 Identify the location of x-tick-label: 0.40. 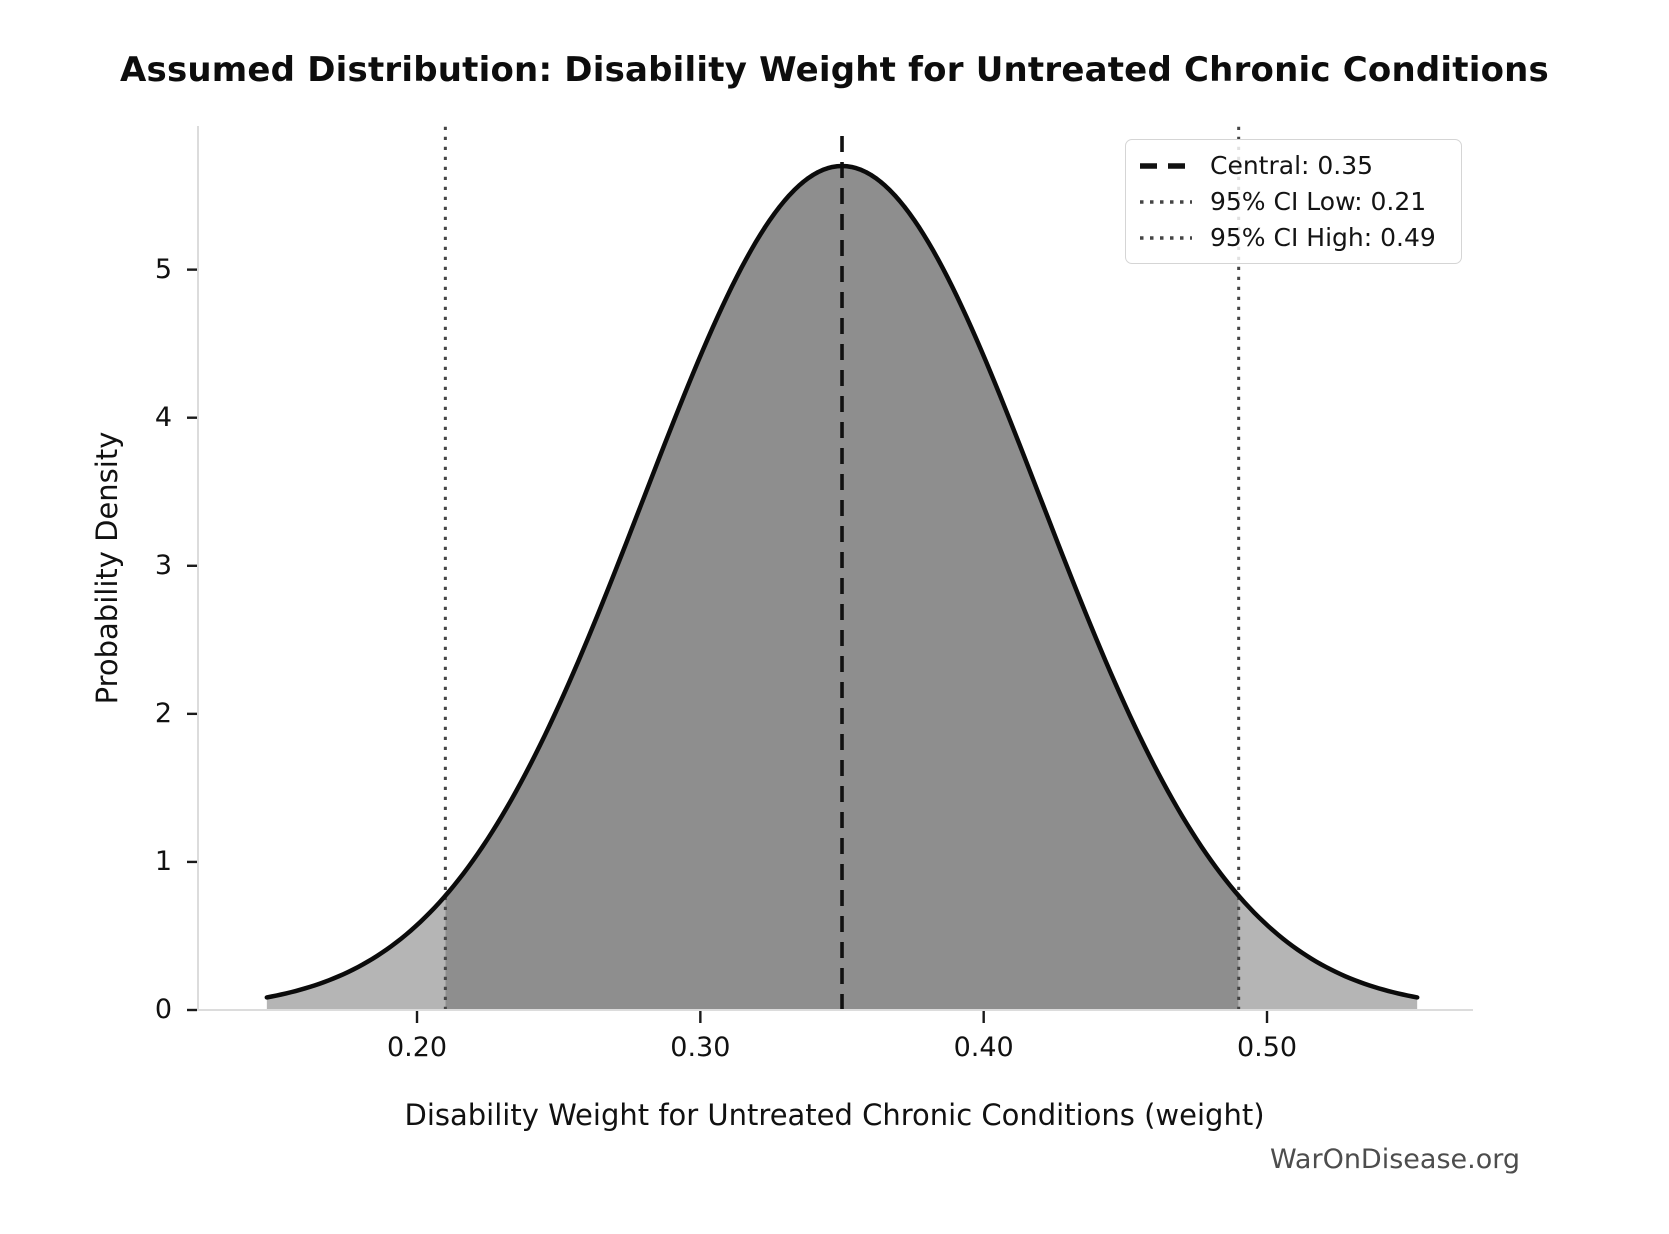
(983, 1047).